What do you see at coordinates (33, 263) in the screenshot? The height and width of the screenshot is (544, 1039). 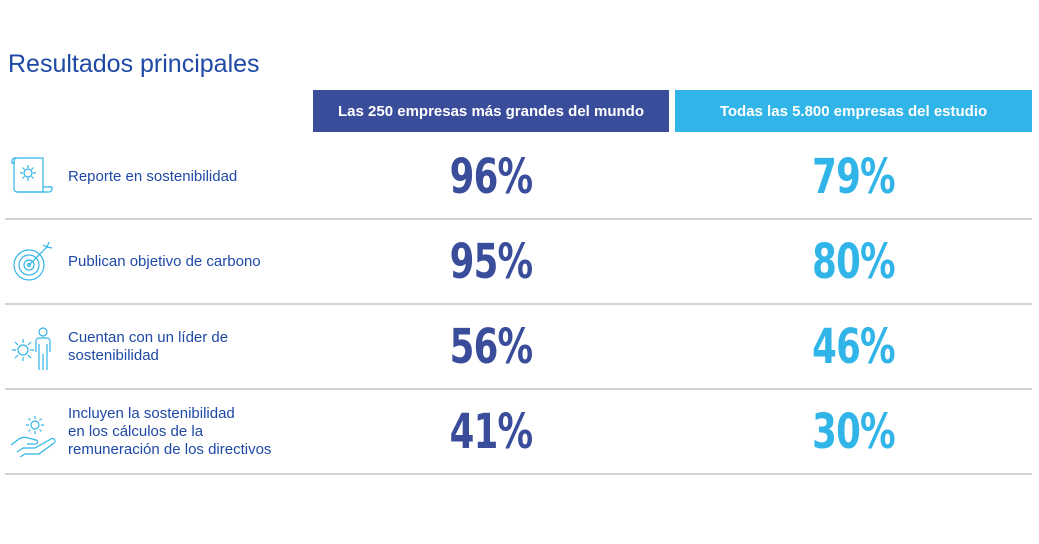 I see `target-arrow-icon` at bounding box center [33, 263].